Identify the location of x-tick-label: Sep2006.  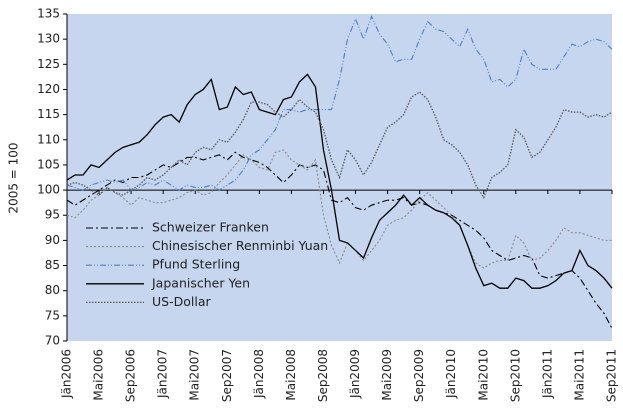
(131, 375).